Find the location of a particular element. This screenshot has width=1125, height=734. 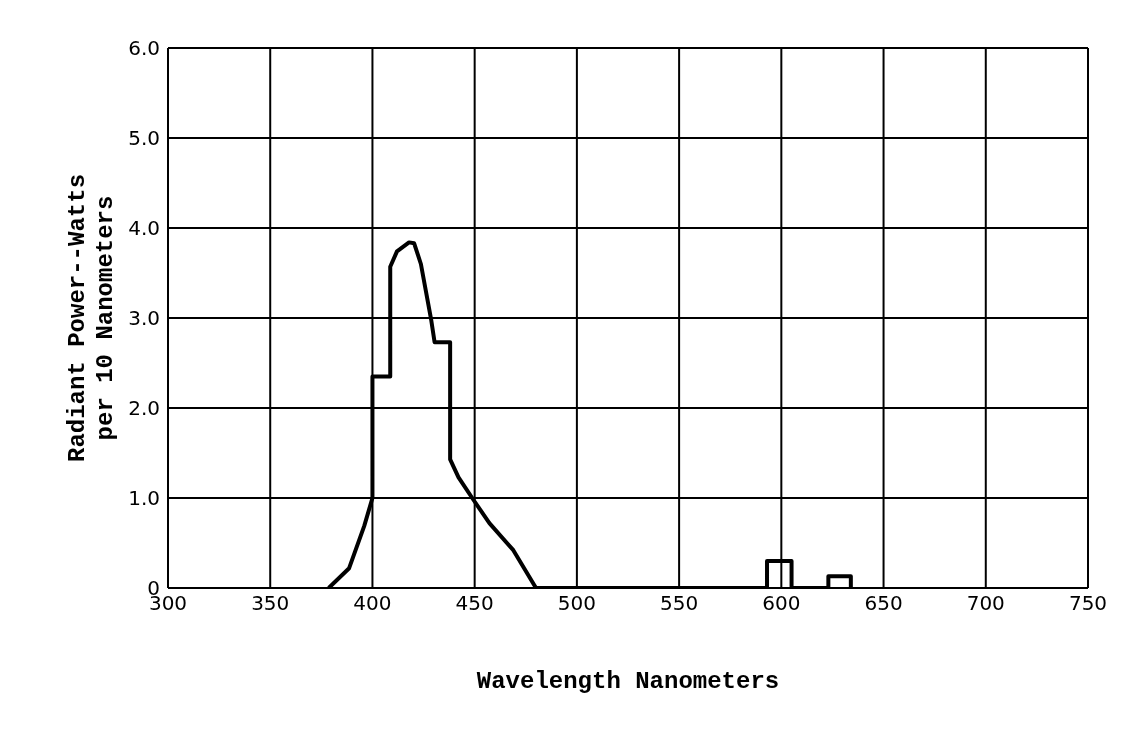

x-axis-title: Wavelength Nanometers is located at coordinates (628, 681).